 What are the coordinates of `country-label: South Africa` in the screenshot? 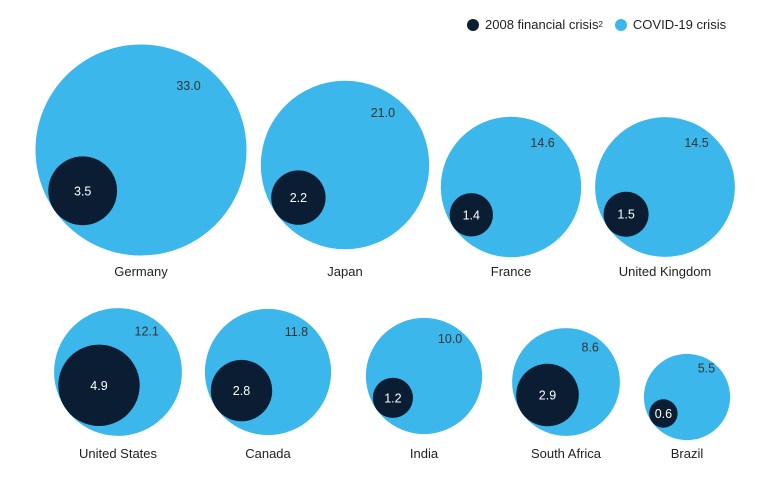 It's located at (566, 453).